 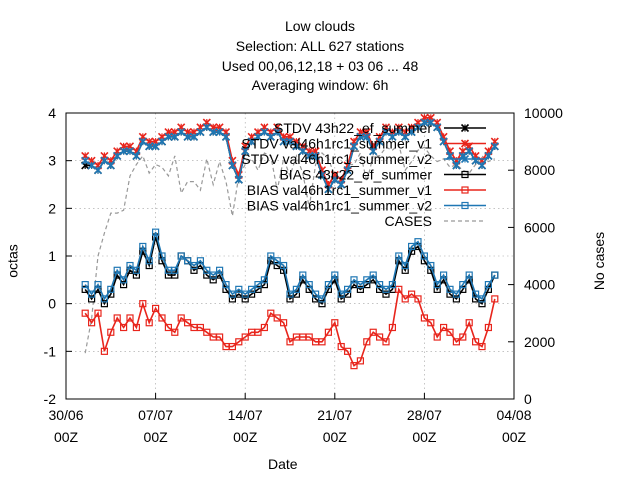 What do you see at coordinates (52, 256) in the screenshot?
I see `y-tick-label: 1` at bounding box center [52, 256].